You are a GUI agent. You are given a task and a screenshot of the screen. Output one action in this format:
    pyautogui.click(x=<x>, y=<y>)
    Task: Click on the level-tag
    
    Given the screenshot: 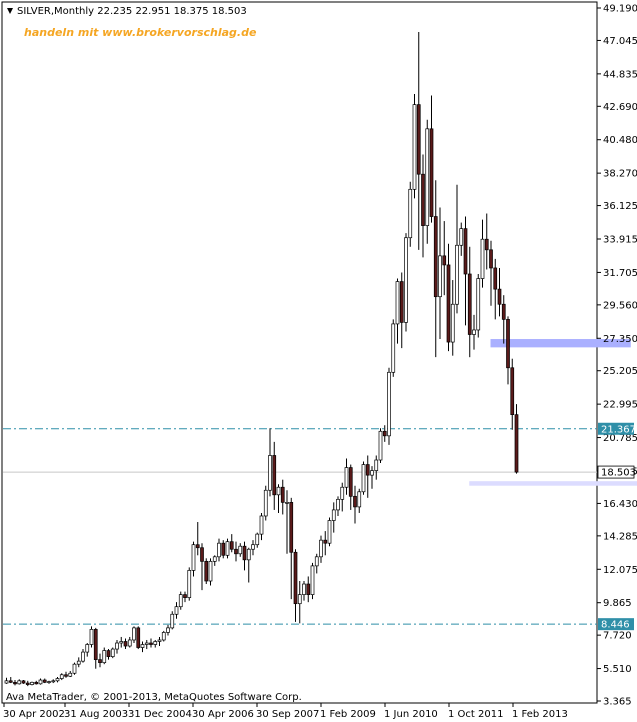 What is the action you would take?
    pyautogui.click(x=616, y=428)
    